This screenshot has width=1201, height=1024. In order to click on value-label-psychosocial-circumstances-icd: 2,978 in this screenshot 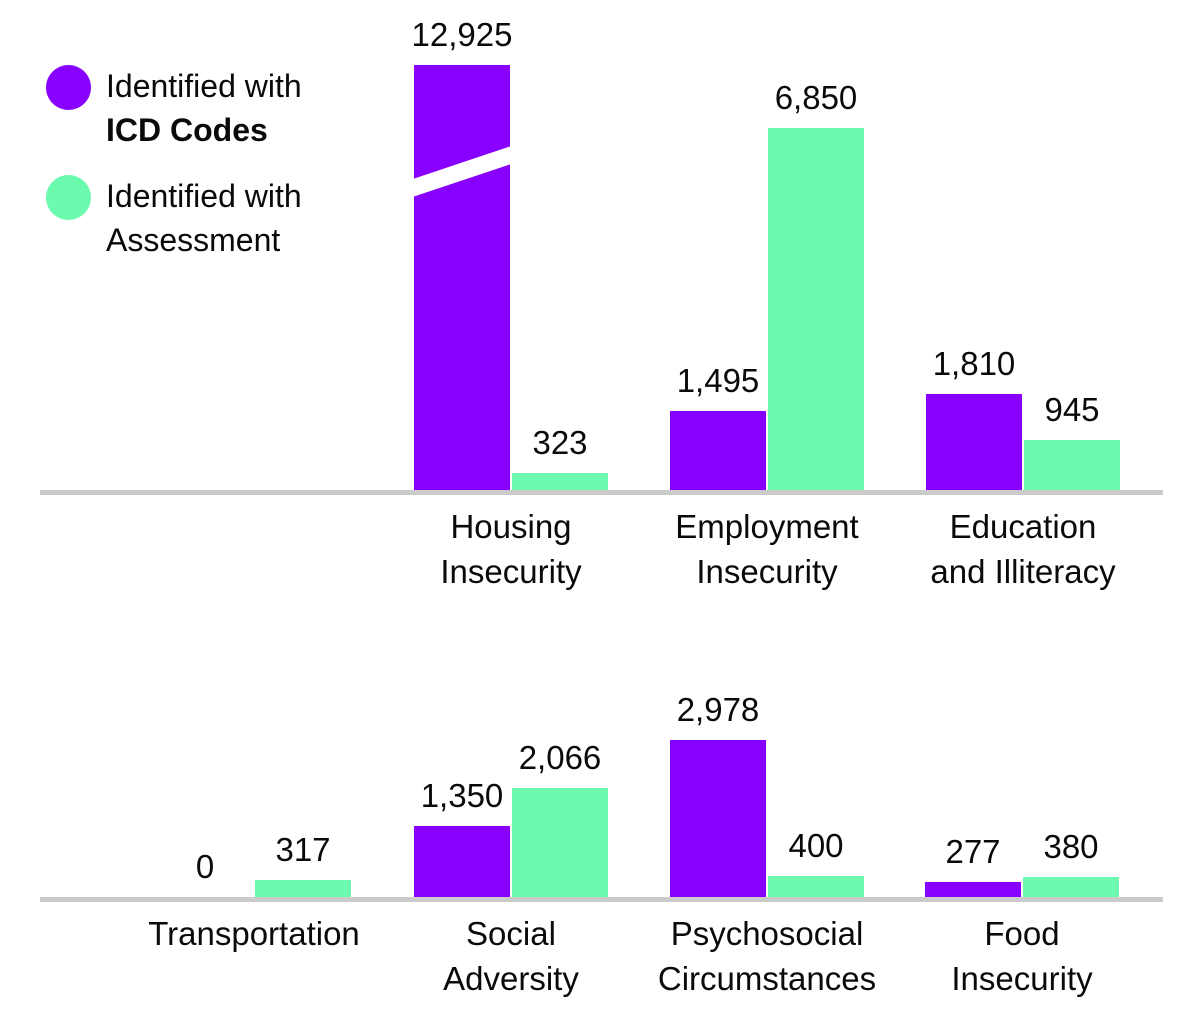, I will do `click(718, 709)`.